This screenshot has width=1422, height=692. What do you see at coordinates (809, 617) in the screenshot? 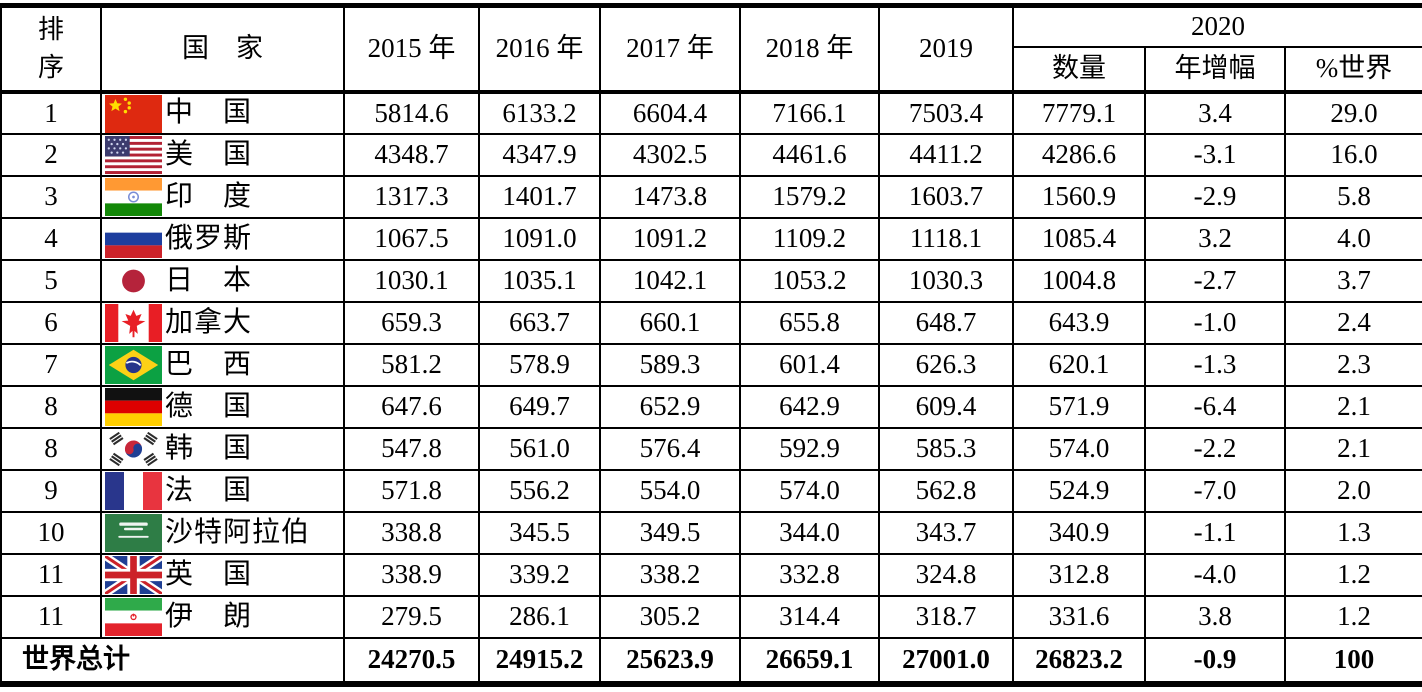
I see `value-2018: 314.4` at bounding box center [809, 617].